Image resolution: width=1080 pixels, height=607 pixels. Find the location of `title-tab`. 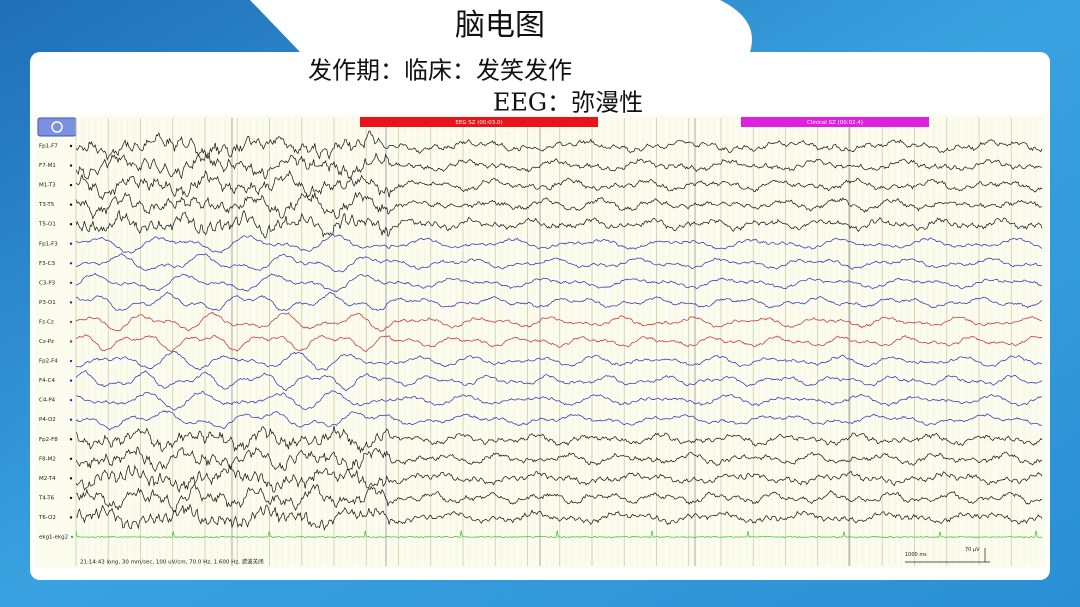

title-tab is located at coordinates (501, 26).